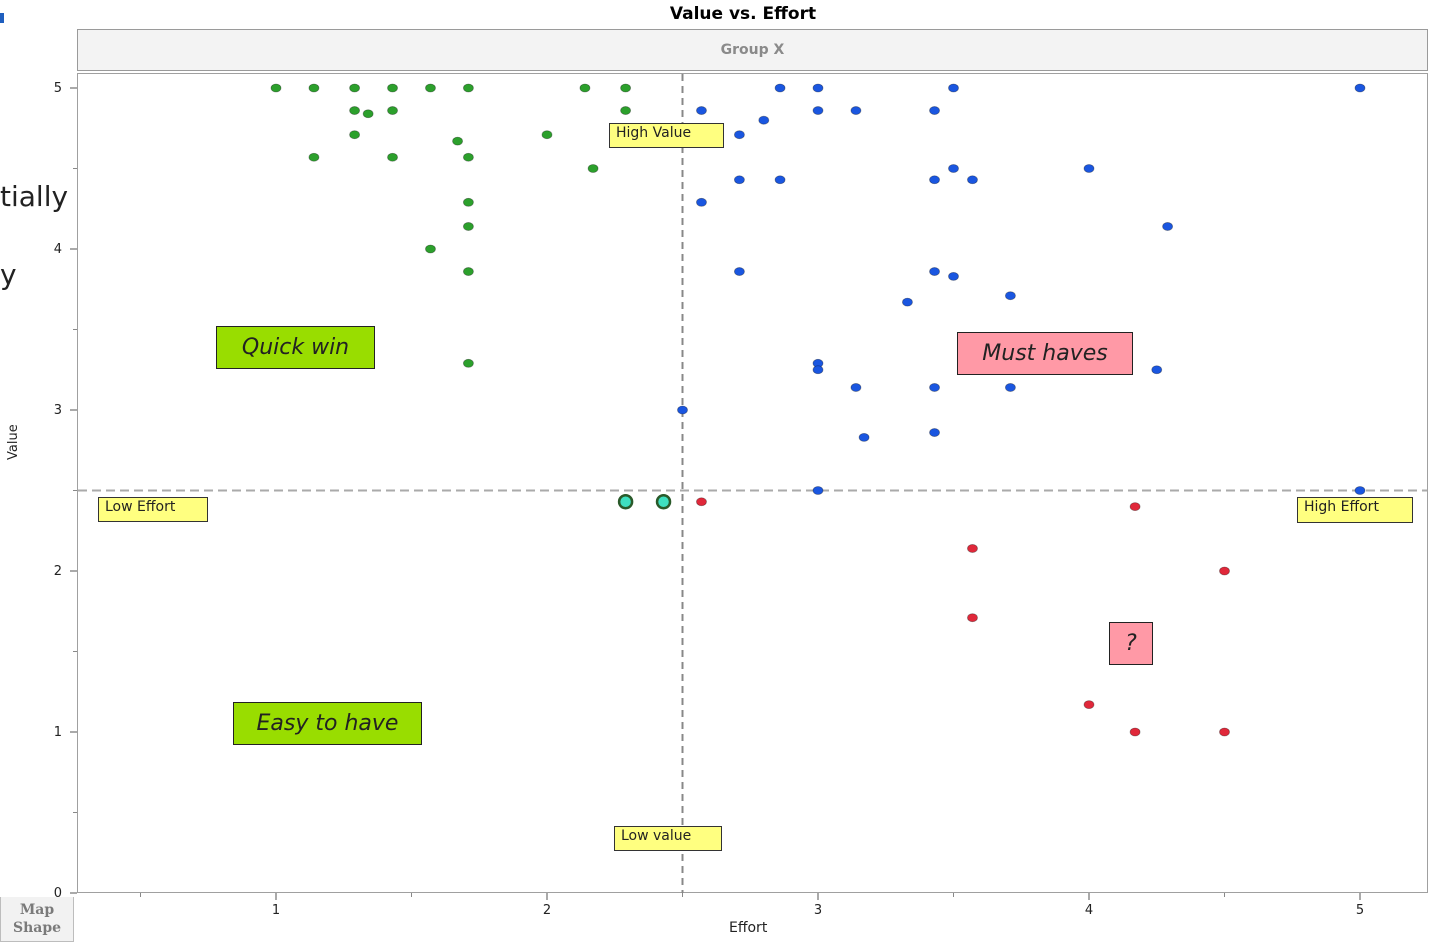  What do you see at coordinates (327, 723) in the screenshot?
I see `easy-to-have-label: Easy to have` at bounding box center [327, 723].